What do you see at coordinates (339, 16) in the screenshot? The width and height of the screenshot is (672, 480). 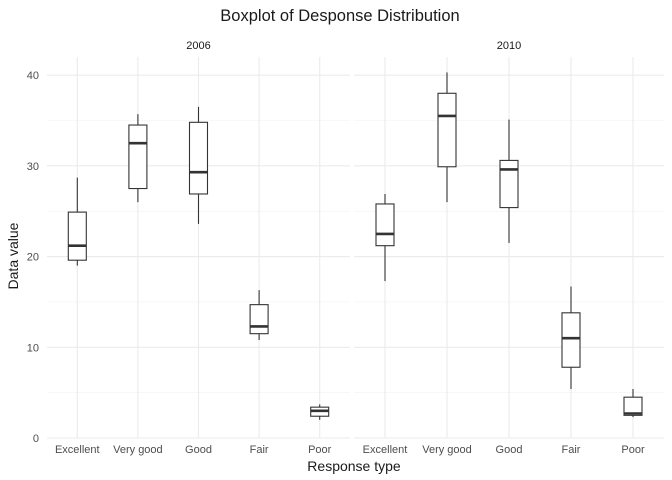 I see `chart-title: Boxplot of Desponse Distribution` at bounding box center [339, 16].